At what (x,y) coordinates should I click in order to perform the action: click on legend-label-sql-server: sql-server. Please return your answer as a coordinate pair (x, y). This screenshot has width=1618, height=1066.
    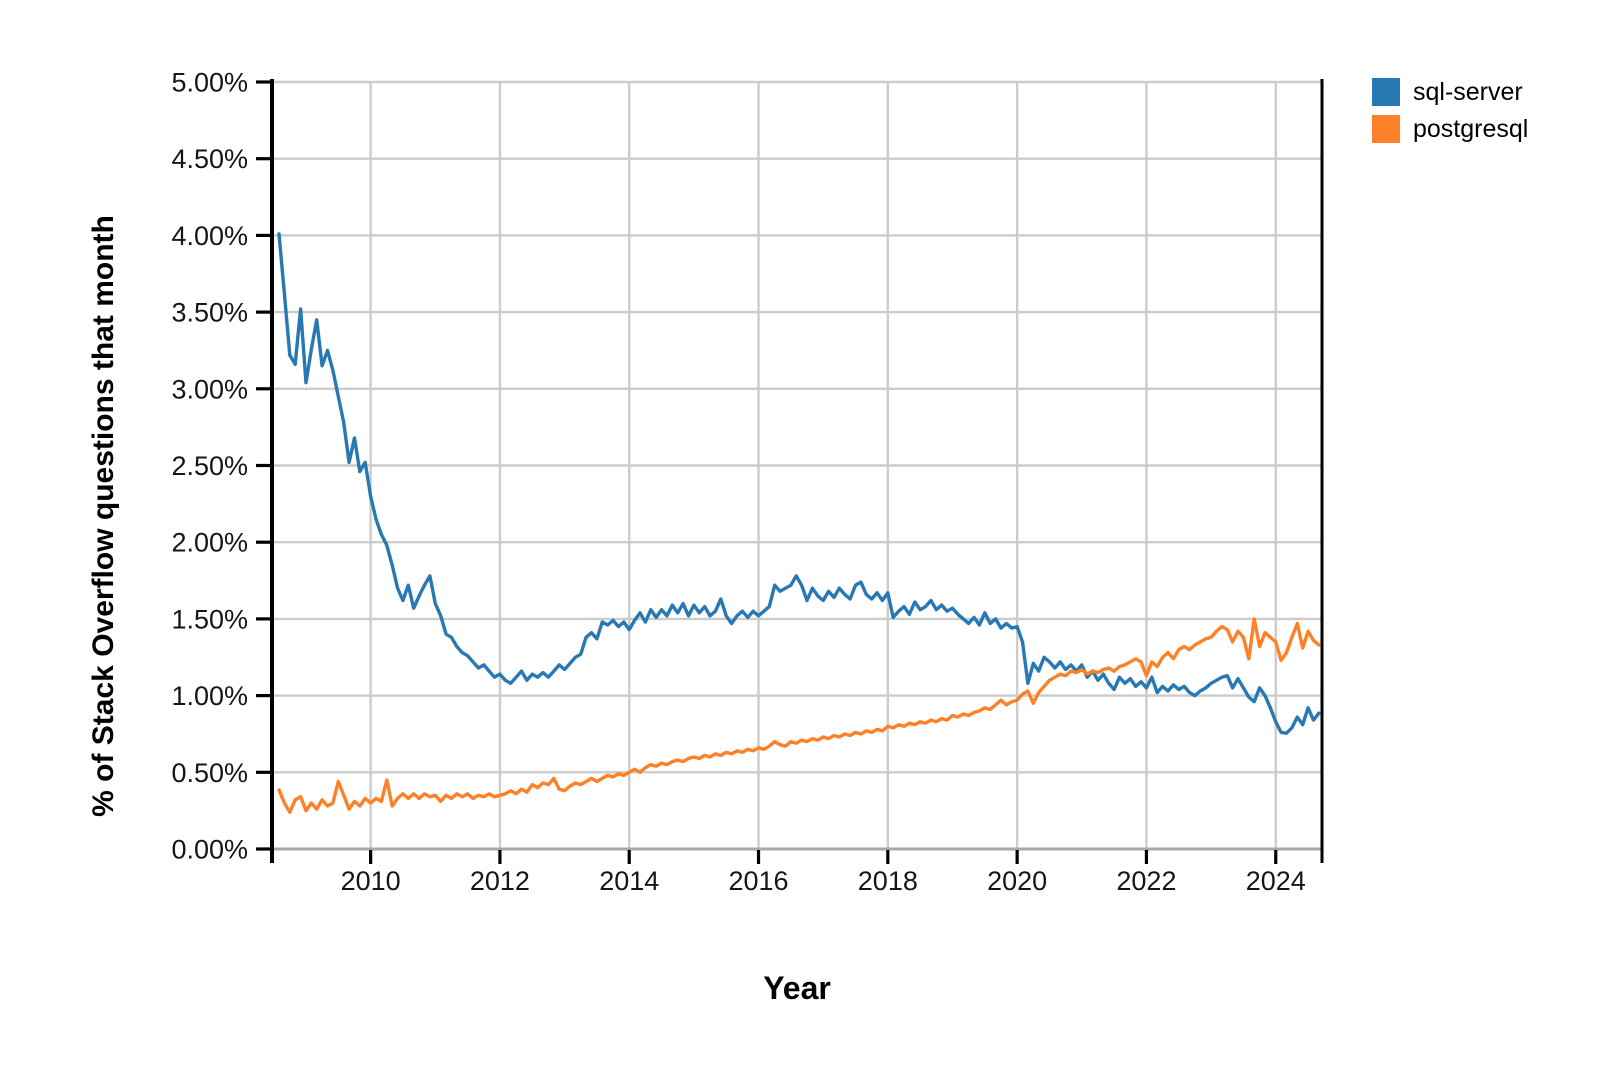
    Looking at the image, I should click on (1468, 92).